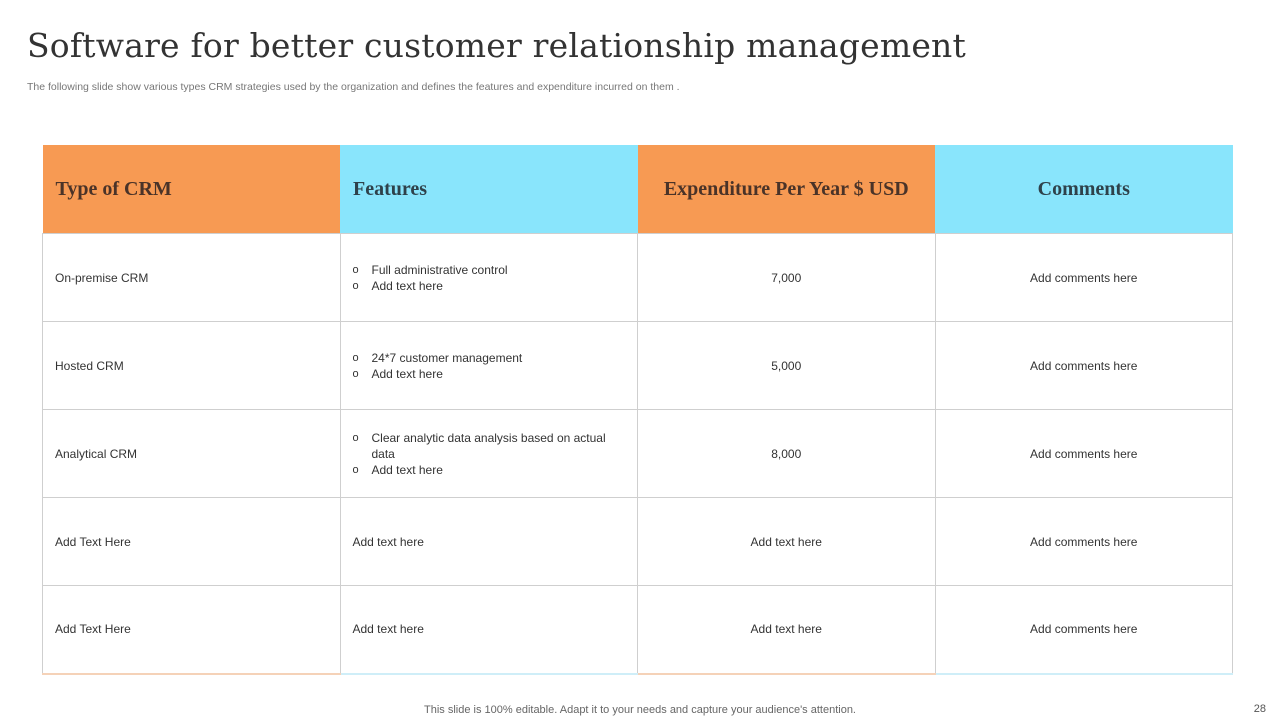  Describe the element at coordinates (786, 189) in the screenshot. I see `header-expenditure: Expenditure Per Year $ USD` at that location.